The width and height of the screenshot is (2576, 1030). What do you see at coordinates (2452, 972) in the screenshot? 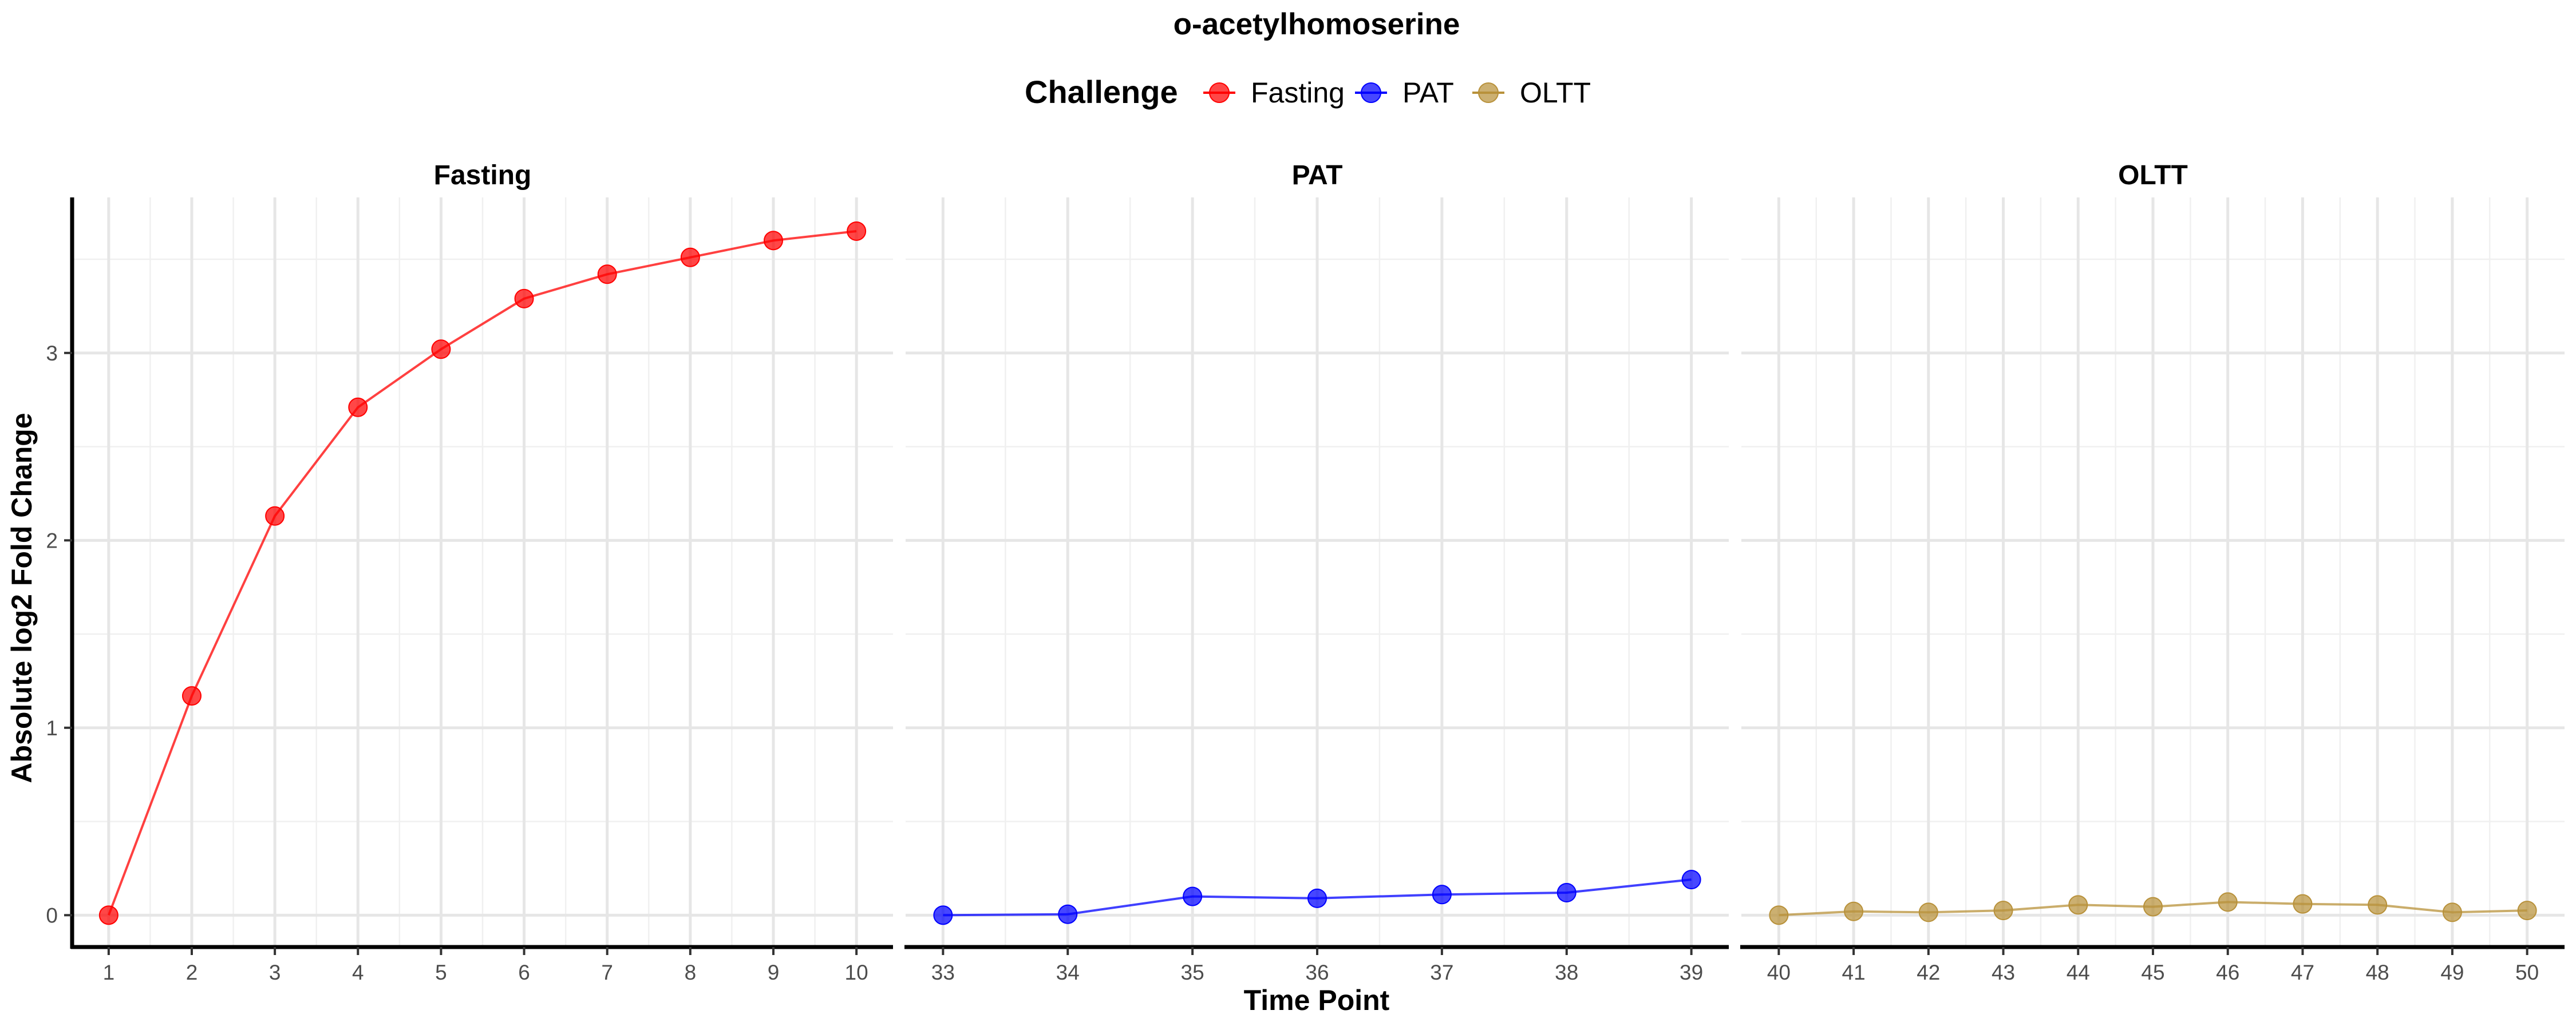
I see `x-tick-label: 49` at bounding box center [2452, 972].